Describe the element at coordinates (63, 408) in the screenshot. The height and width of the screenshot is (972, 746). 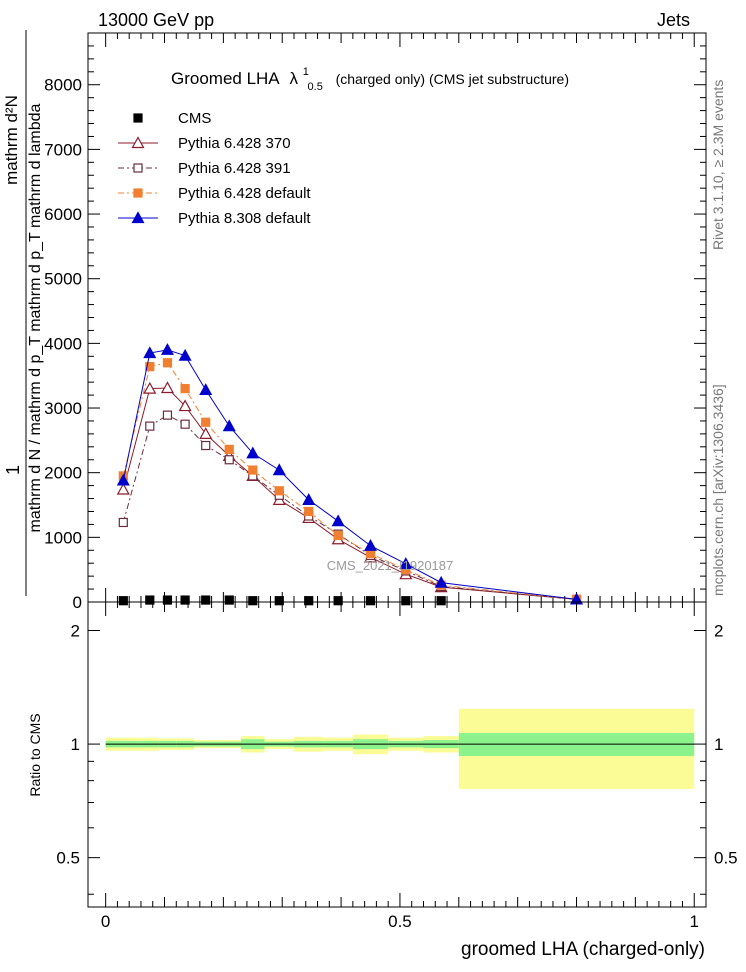
I see `y-tick-label: 3000` at that location.